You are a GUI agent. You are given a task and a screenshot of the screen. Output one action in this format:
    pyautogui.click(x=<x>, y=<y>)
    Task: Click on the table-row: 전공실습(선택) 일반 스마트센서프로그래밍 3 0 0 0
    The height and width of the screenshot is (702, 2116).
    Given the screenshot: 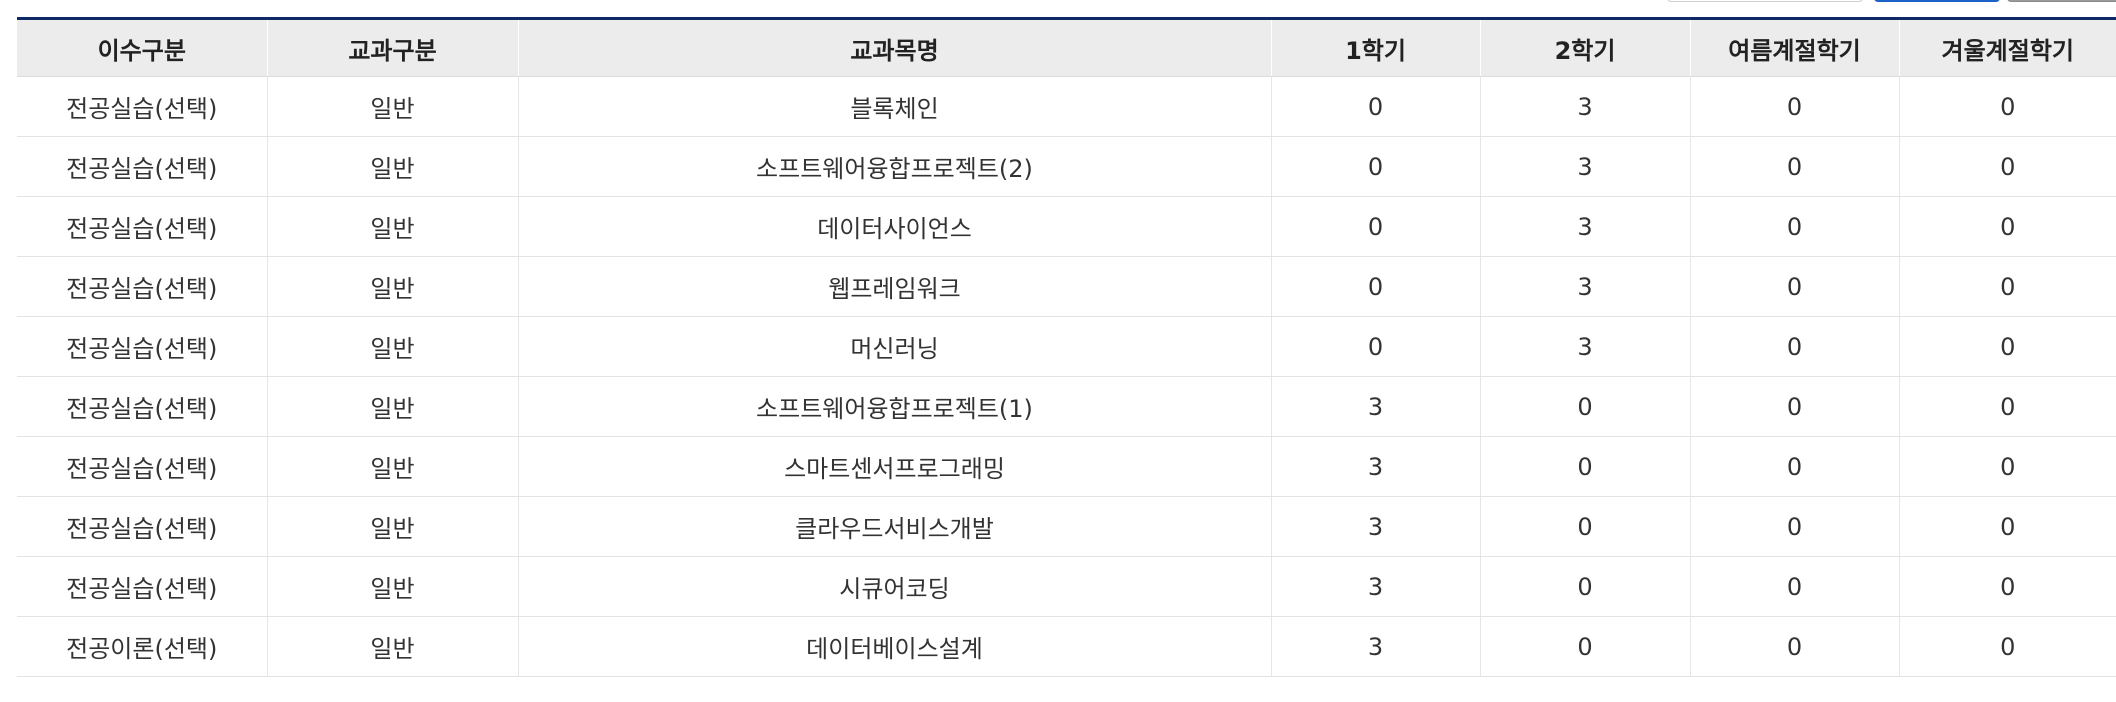 What is the action you would take?
    pyautogui.click(x=1066, y=466)
    